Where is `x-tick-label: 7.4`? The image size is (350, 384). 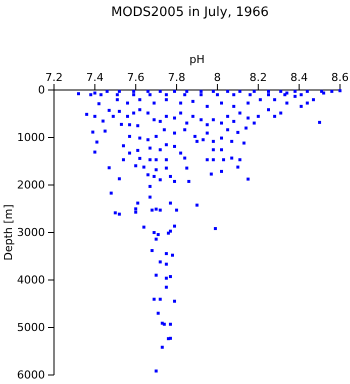 x-tick-label: 7.4 is located at coordinates (95, 77).